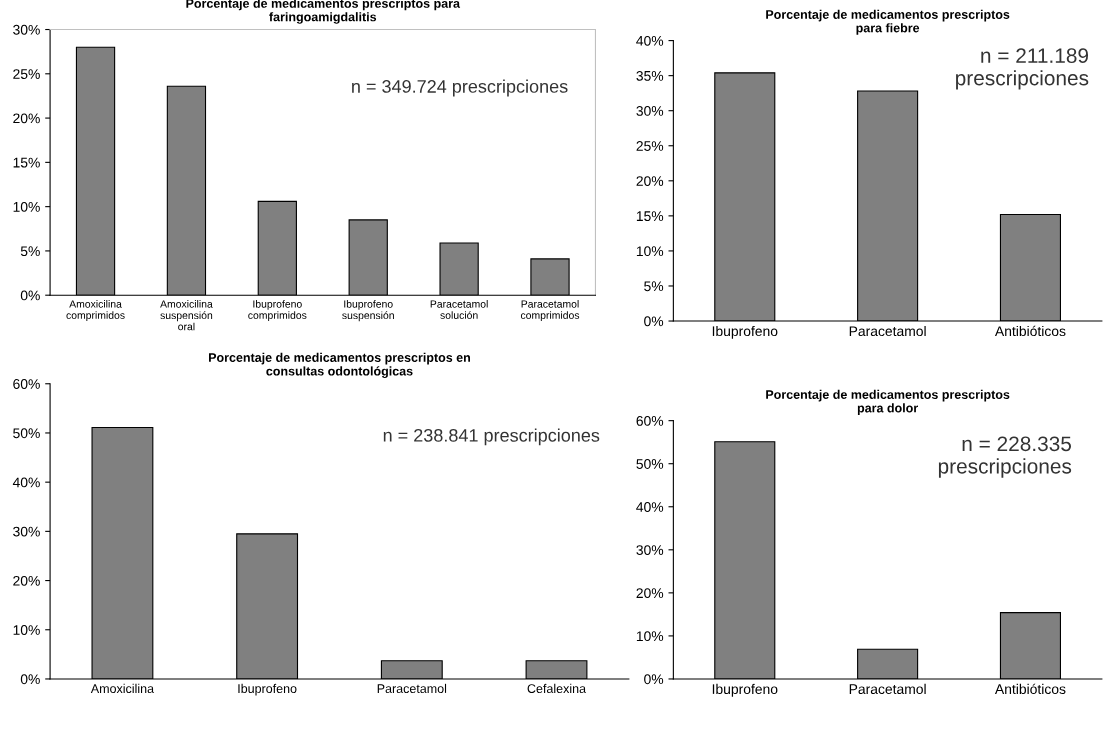  Describe the element at coordinates (650, 75) in the screenshot. I see `y-tick-label: 35%` at that location.